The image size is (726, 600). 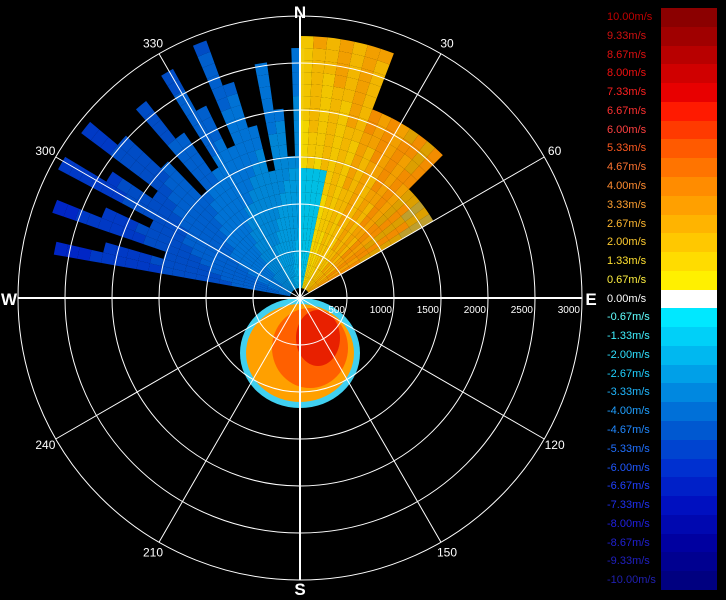 I want to click on range-tick-label: 2500, so click(x=522, y=310).